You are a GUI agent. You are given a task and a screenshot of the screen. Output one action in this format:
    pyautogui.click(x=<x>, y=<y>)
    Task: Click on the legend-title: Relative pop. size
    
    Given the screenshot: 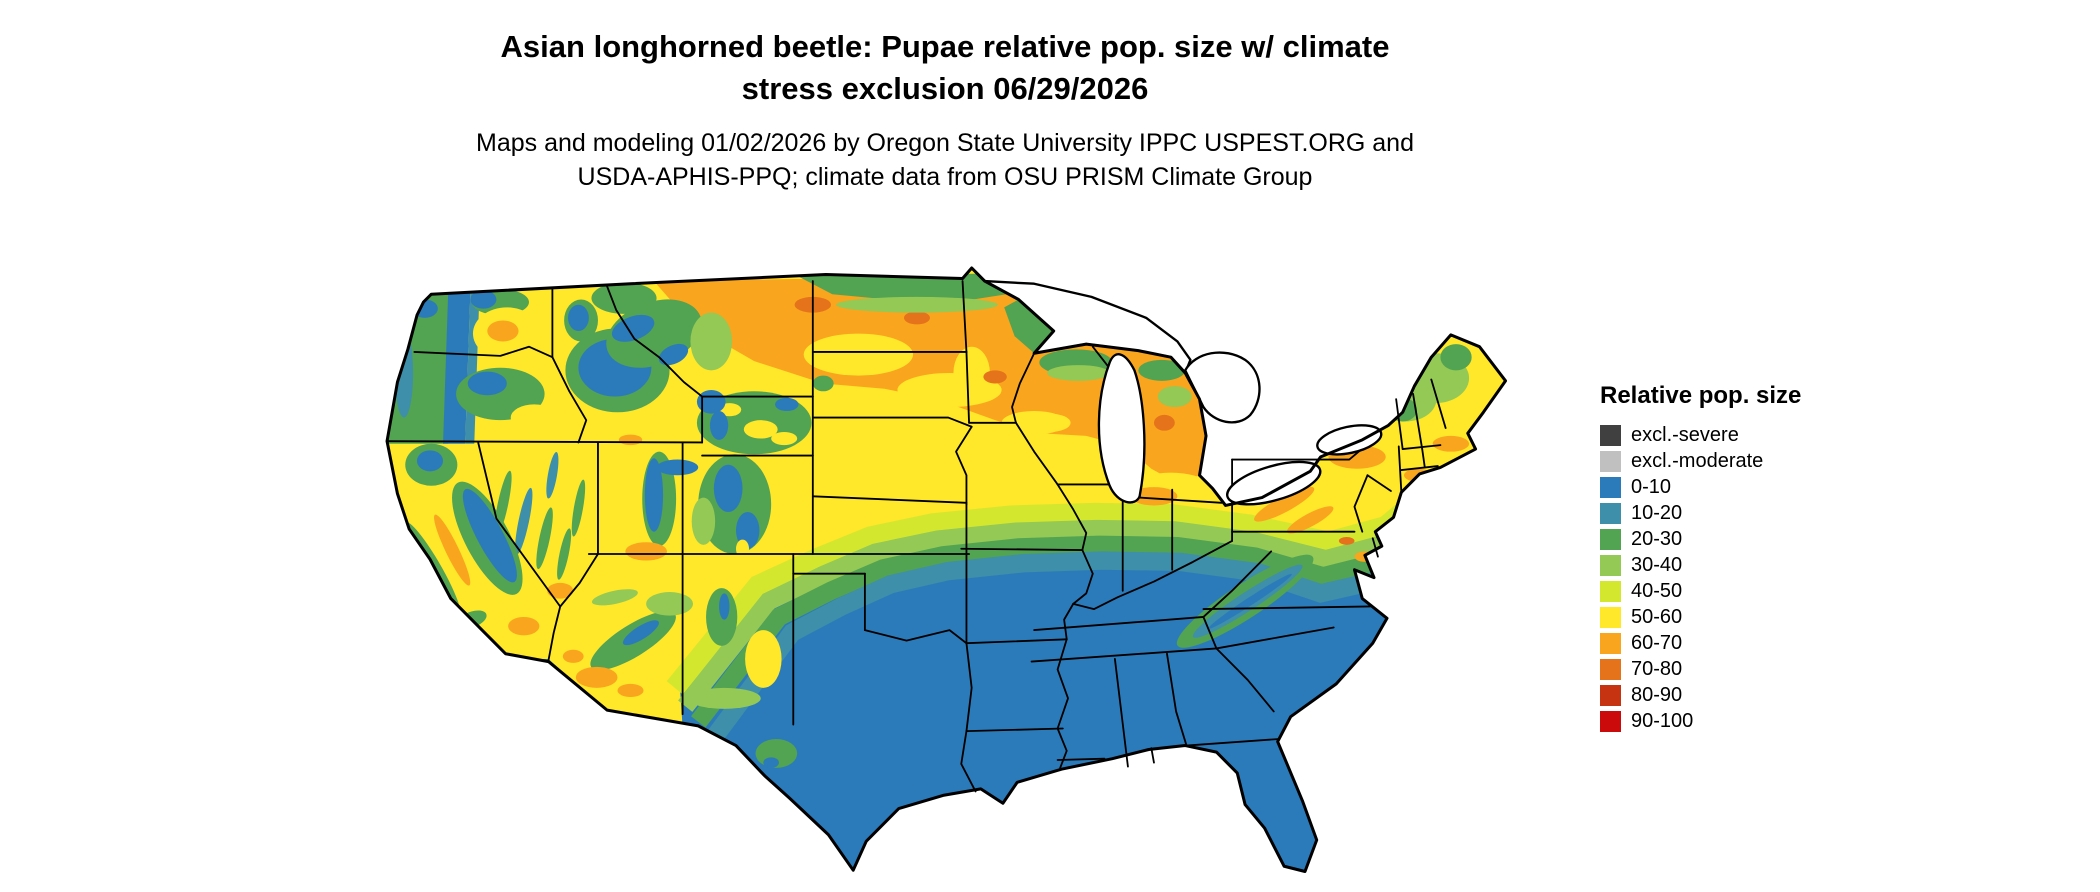 What is the action you would take?
    pyautogui.click(x=1701, y=395)
    